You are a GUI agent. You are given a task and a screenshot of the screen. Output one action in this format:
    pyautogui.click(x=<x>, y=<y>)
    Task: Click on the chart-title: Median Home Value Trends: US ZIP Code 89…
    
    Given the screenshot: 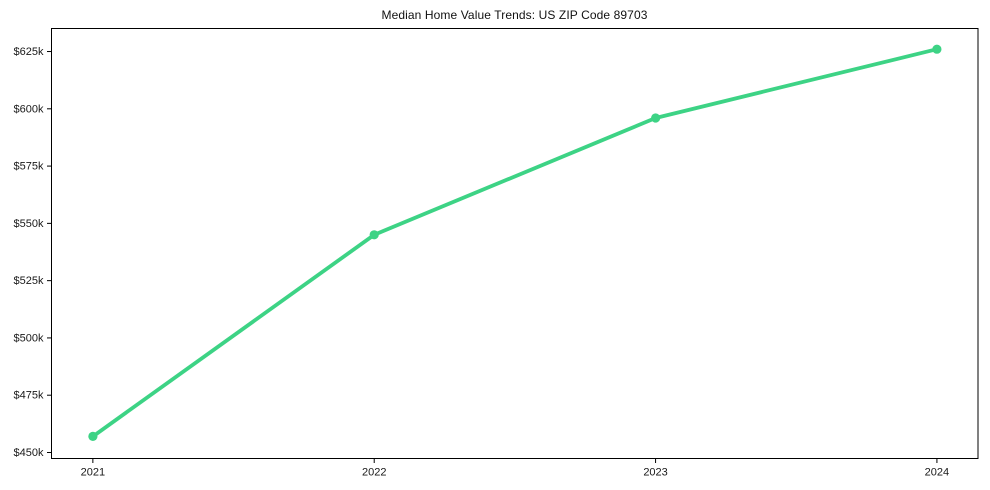 What is the action you would take?
    pyautogui.click(x=514, y=15)
    